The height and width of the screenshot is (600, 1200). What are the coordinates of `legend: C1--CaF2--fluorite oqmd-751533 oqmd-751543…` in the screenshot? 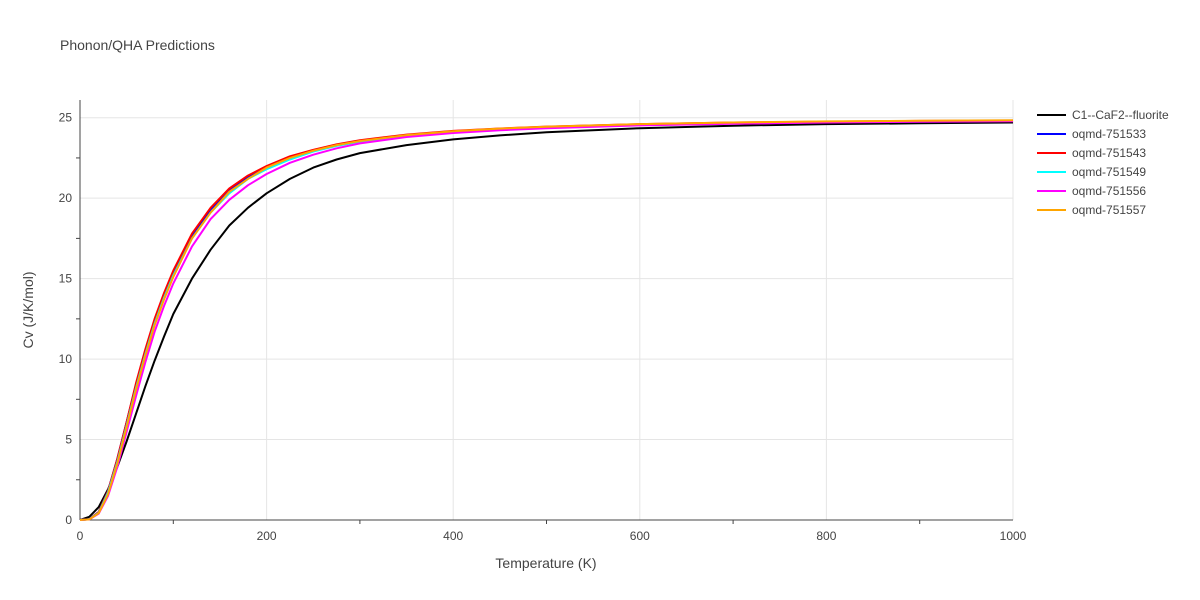 It's located at (1103, 162).